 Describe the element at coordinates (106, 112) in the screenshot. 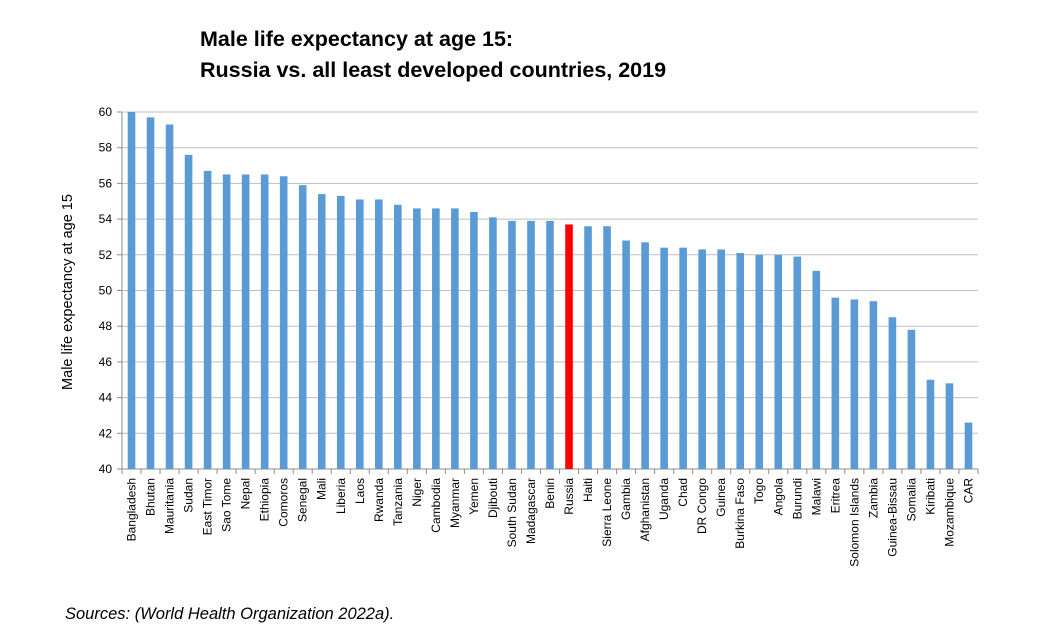

I see `y-tick-label: 60` at that location.